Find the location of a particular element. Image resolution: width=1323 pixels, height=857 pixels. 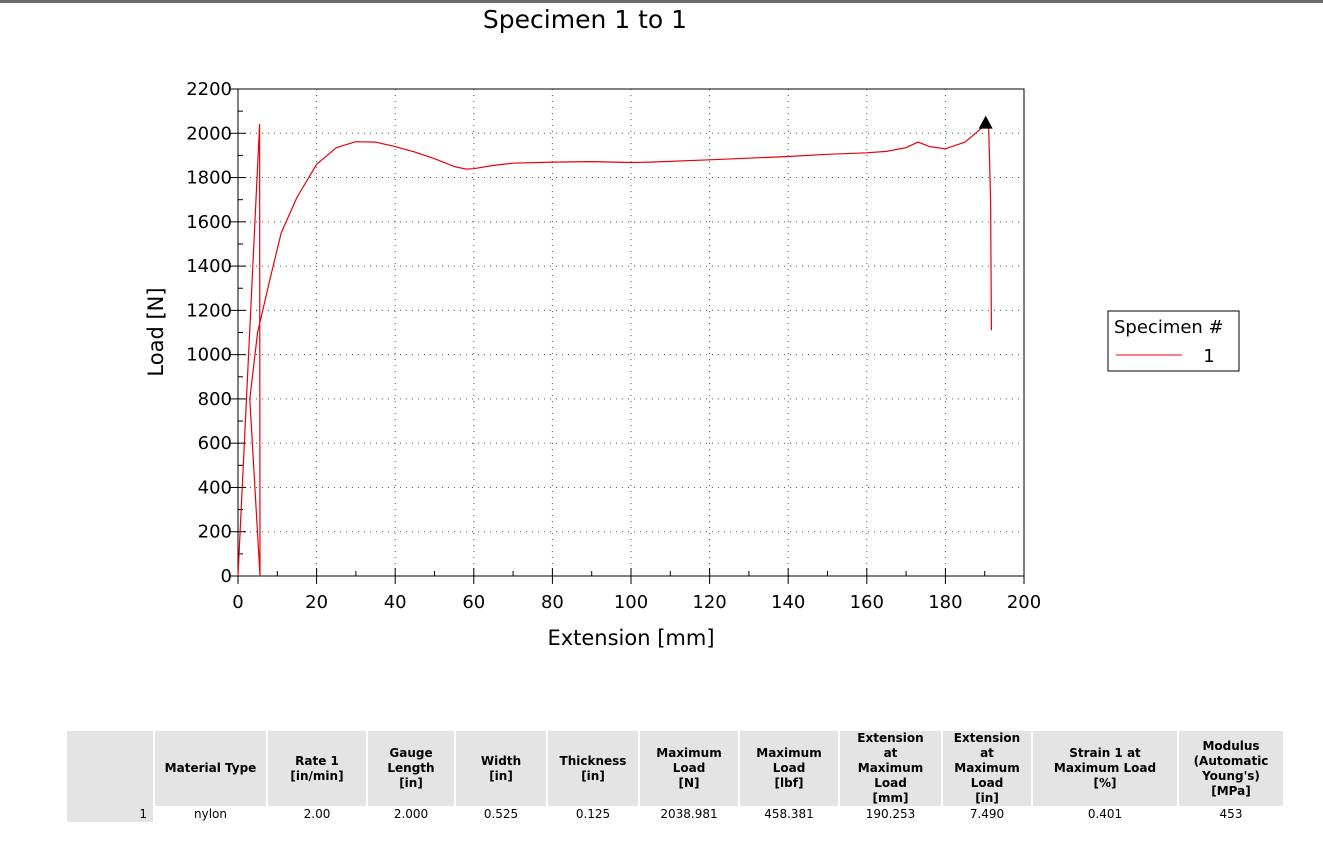

table-header-line: Modulus is located at coordinates (1231, 745).